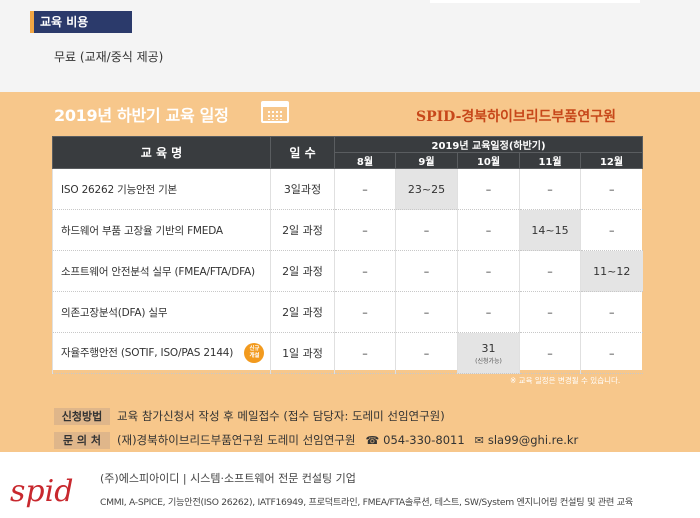  Describe the element at coordinates (81, 22) in the screenshot. I see `cost-label: 교육 비용` at that location.